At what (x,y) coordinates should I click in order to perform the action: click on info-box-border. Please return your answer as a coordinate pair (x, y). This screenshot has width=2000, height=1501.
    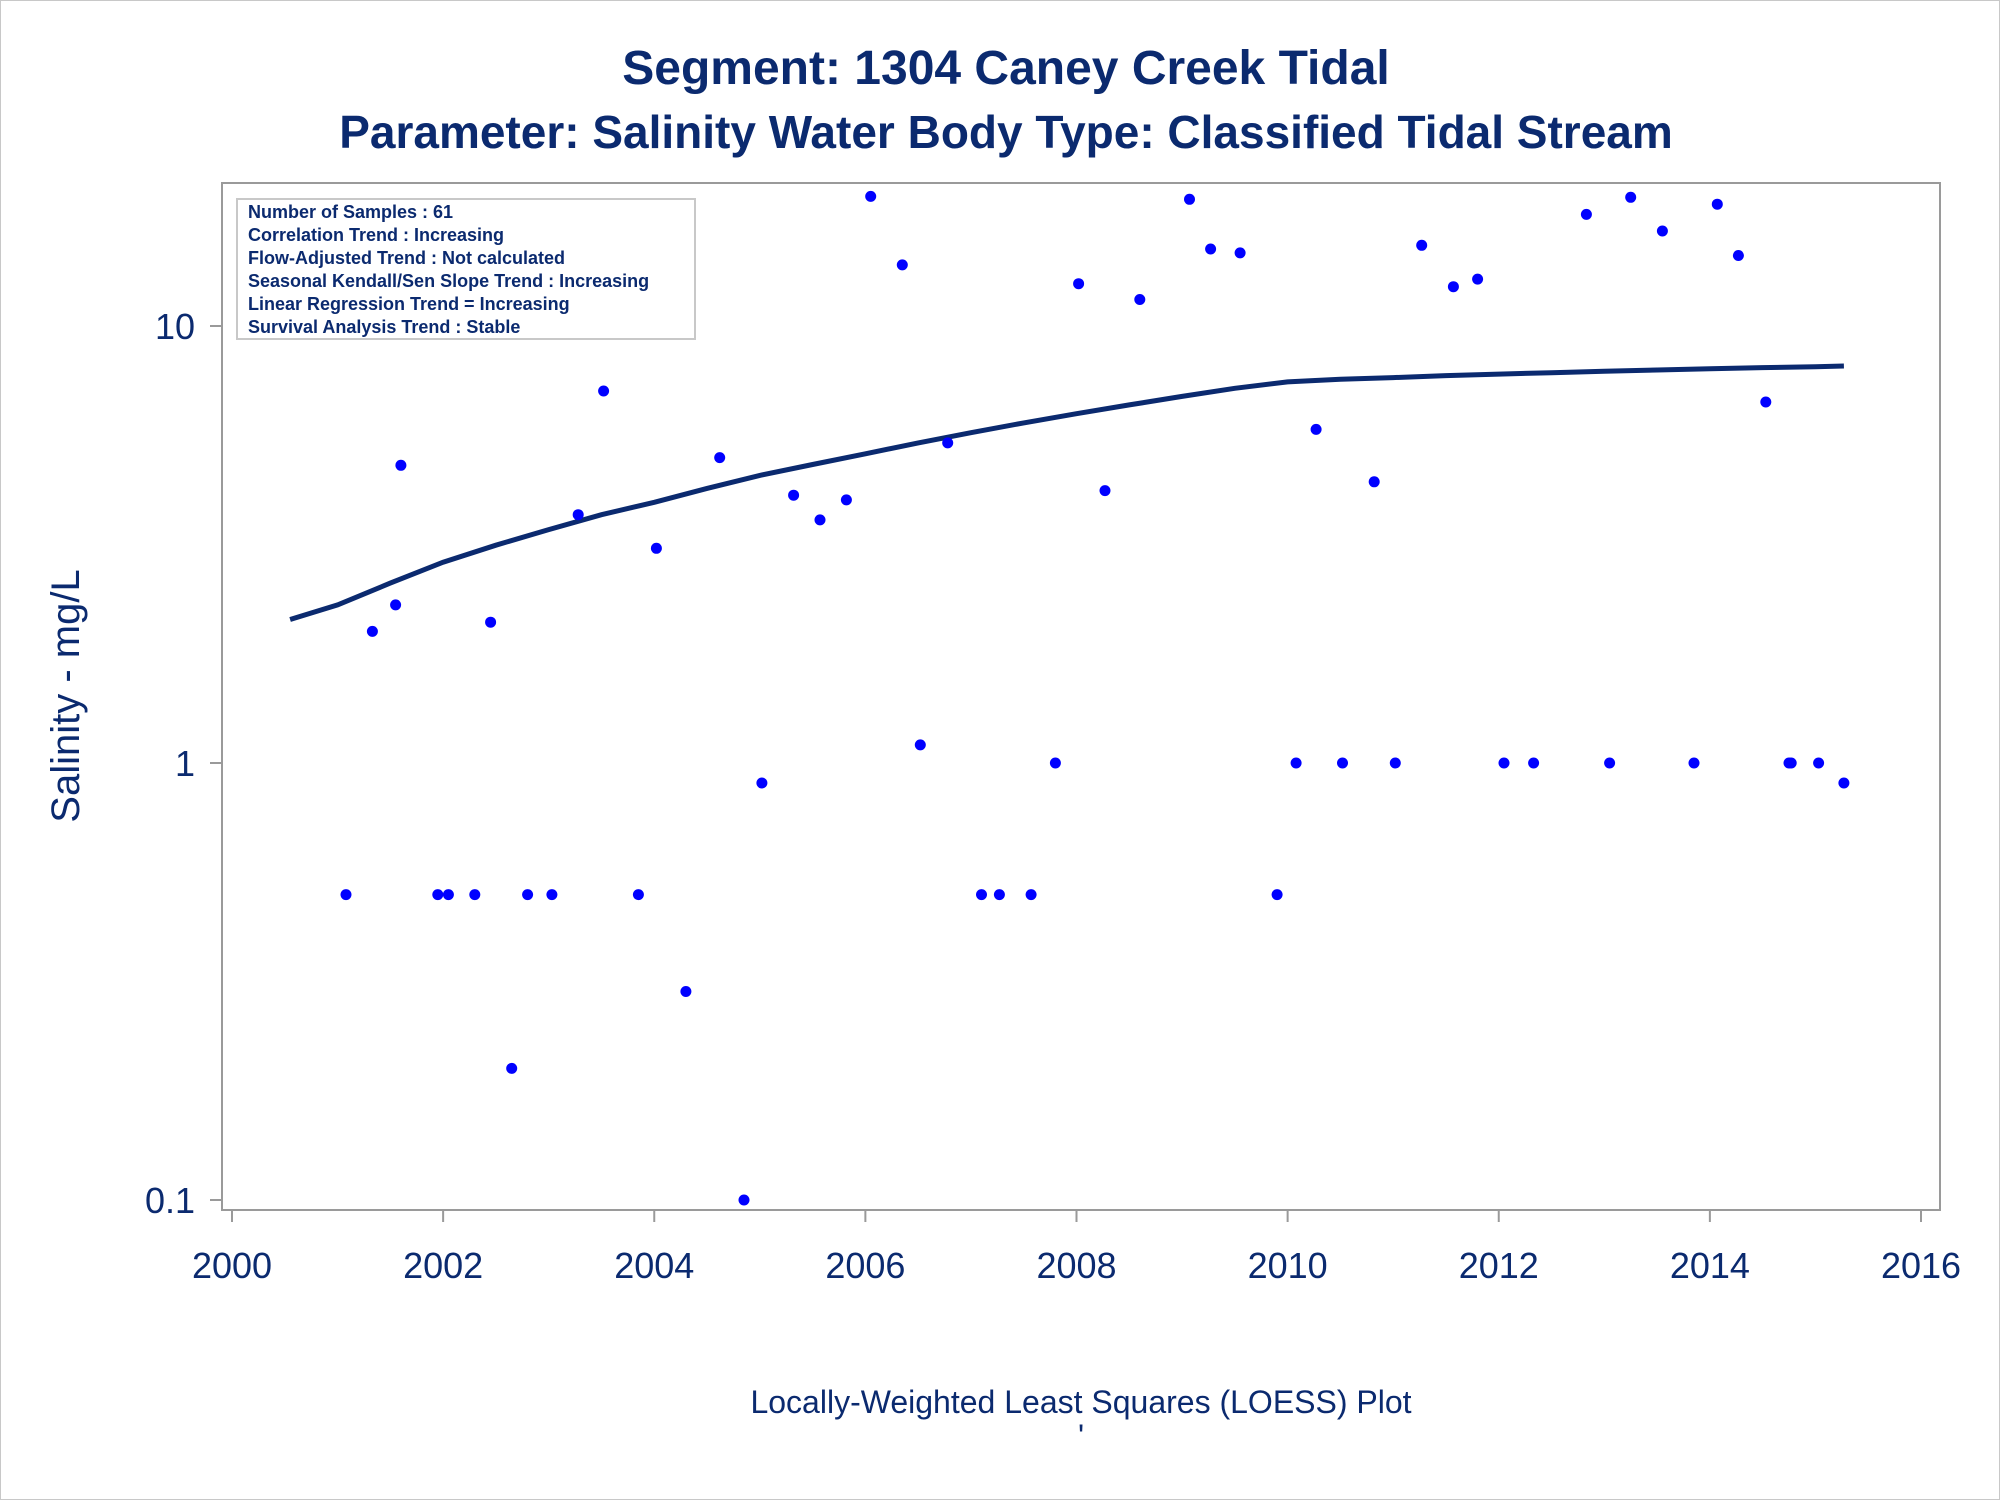
    Looking at the image, I should click on (466, 269).